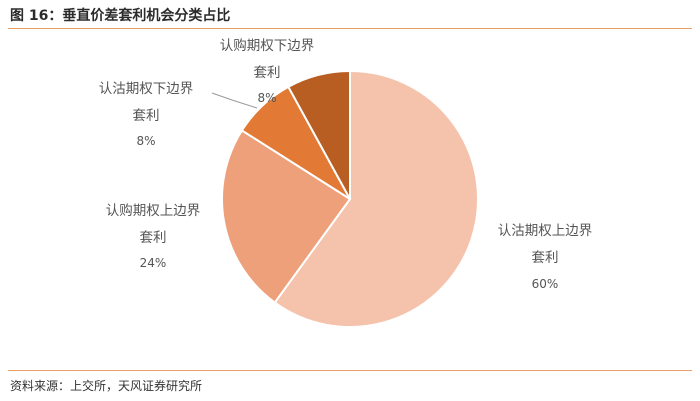 The height and width of the screenshot is (401, 700). What do you see at coordinates (350, 370) in the screenshot?
I see `source-divider` at bounding box center [350, 370].